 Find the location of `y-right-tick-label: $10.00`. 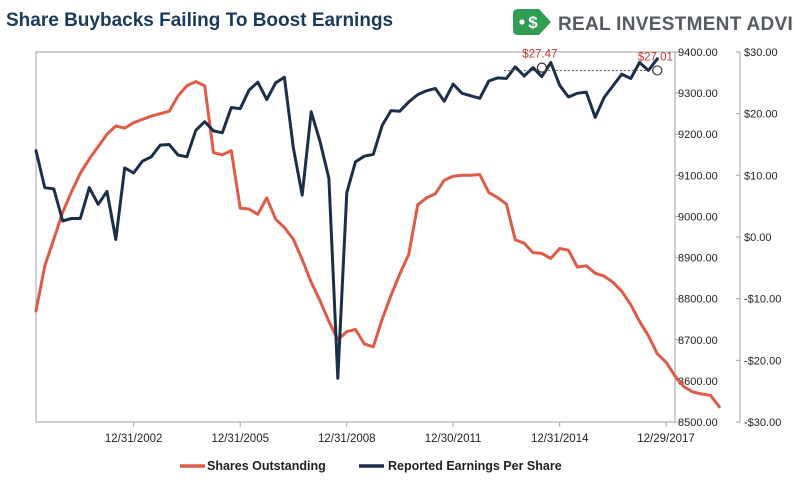

y-right-tick-label: $10.00 is located at coordinates (761, 176).